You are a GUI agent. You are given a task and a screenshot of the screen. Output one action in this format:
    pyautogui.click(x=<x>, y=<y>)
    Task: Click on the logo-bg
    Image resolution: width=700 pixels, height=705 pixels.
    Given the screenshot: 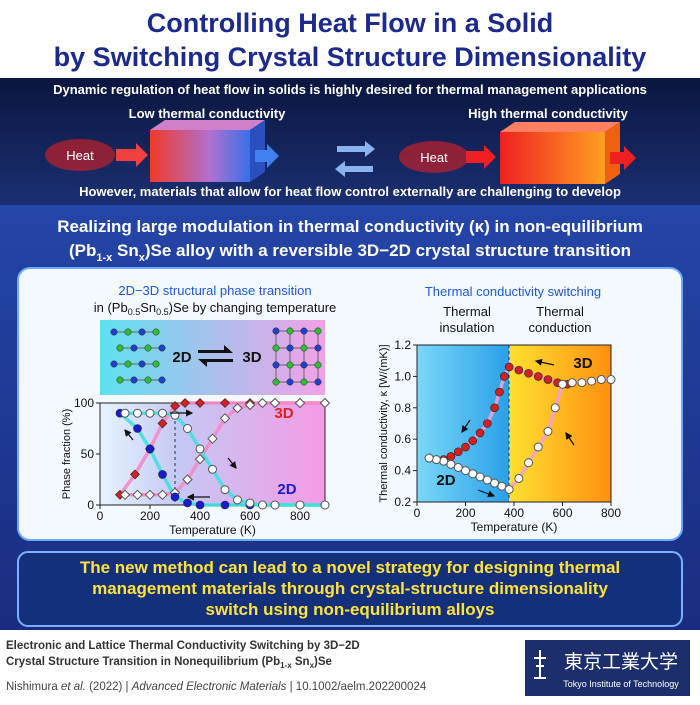 What is the action you would take?
    pyautogui.click(x=607, y=668)
    